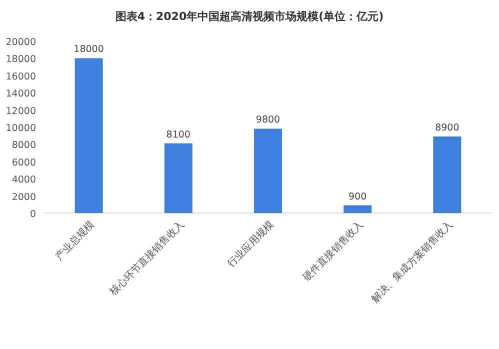 The image size is (499, 349). I want to click on y-tick-label: 12000, so click(21, 111).